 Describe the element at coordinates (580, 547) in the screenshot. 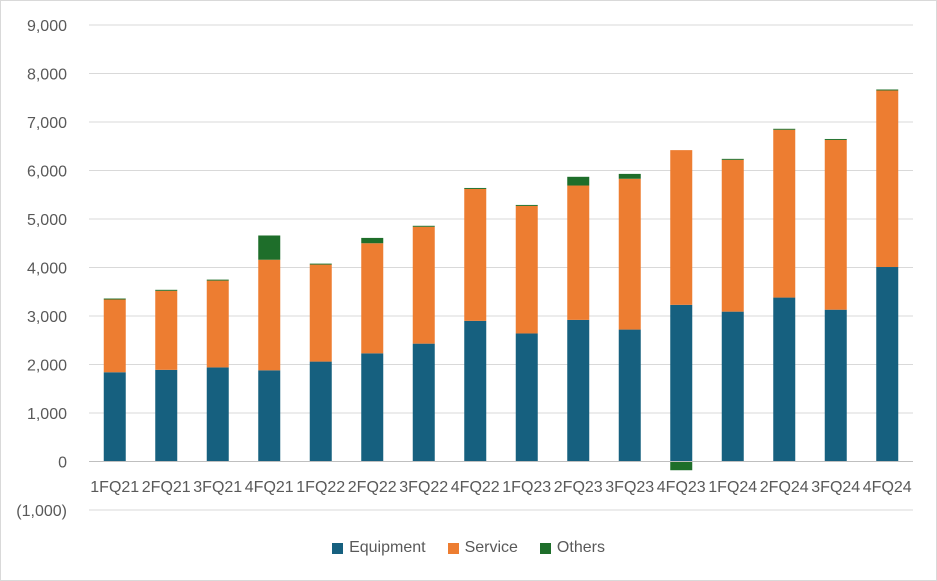

I see `legend-label-others: Others` at that location.